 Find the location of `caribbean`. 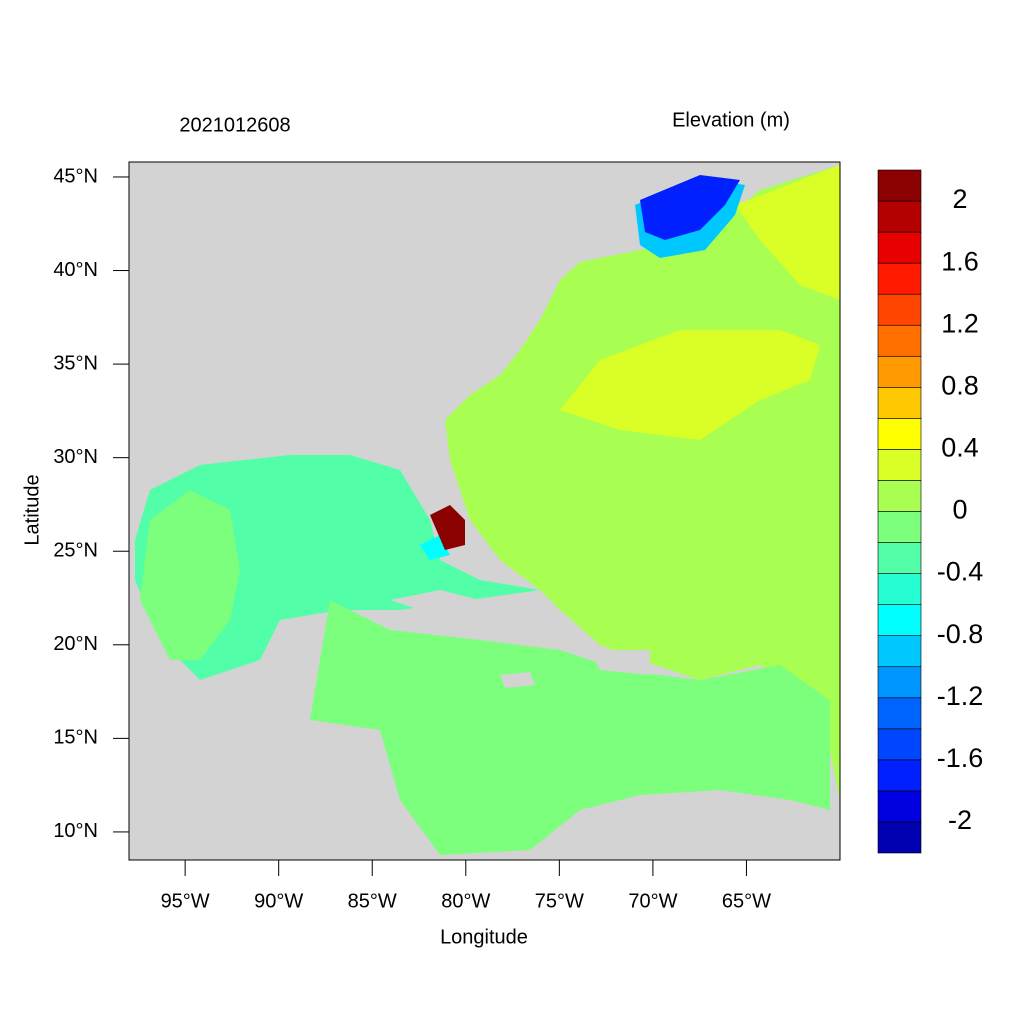

caribbean is located at coordinates (570, 727).